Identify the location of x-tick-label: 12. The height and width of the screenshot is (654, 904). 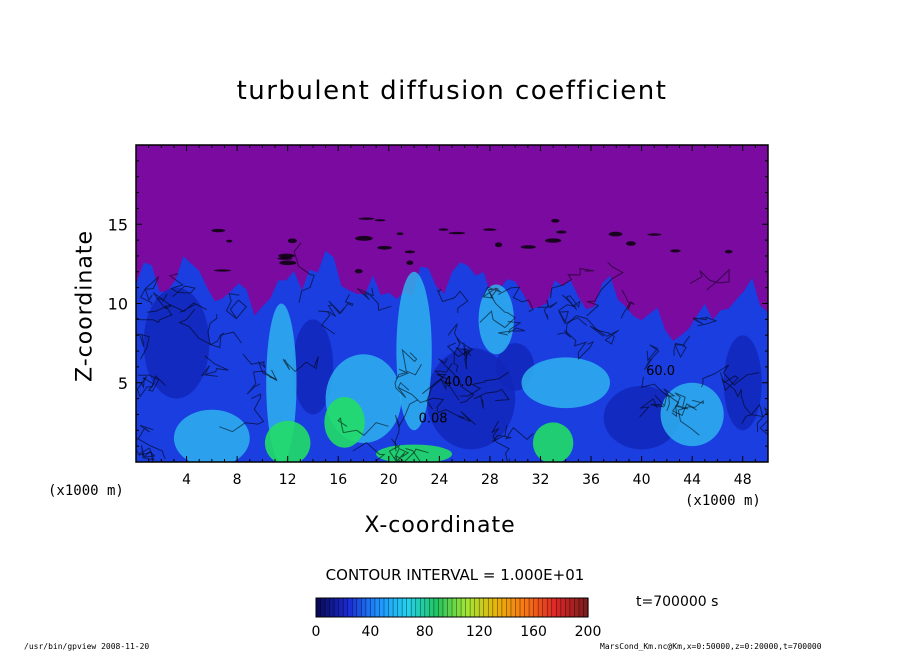
(288, 480).